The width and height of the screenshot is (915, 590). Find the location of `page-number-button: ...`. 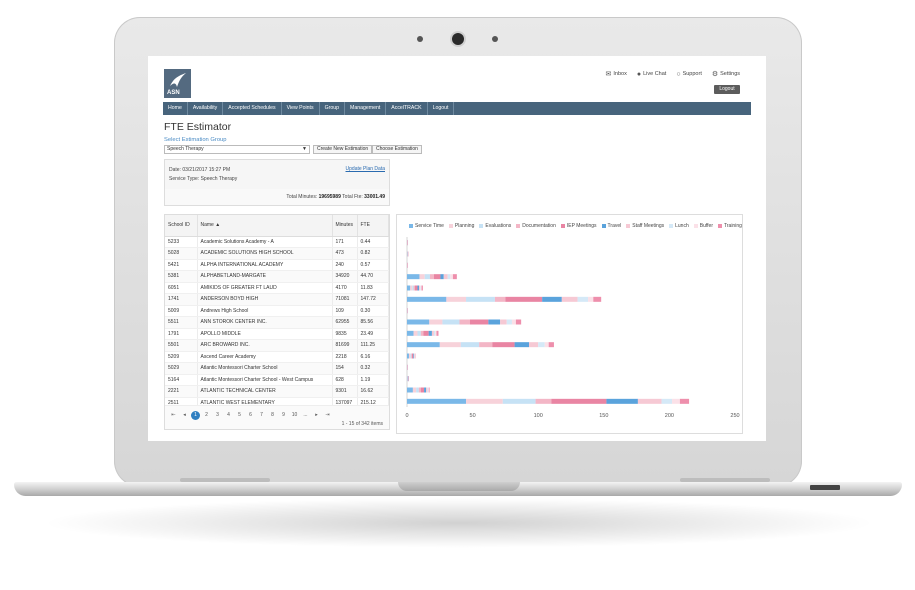

page-number-button: ... is located at coordinates (305, 415).